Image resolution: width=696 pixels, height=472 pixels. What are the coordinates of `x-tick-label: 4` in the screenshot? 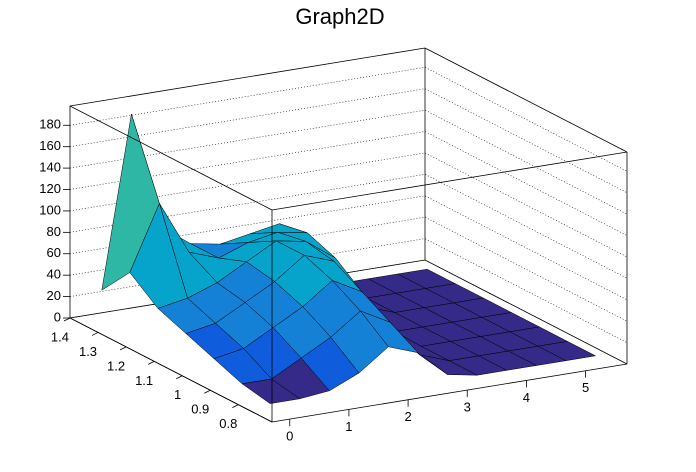 It's located at (526, 397).